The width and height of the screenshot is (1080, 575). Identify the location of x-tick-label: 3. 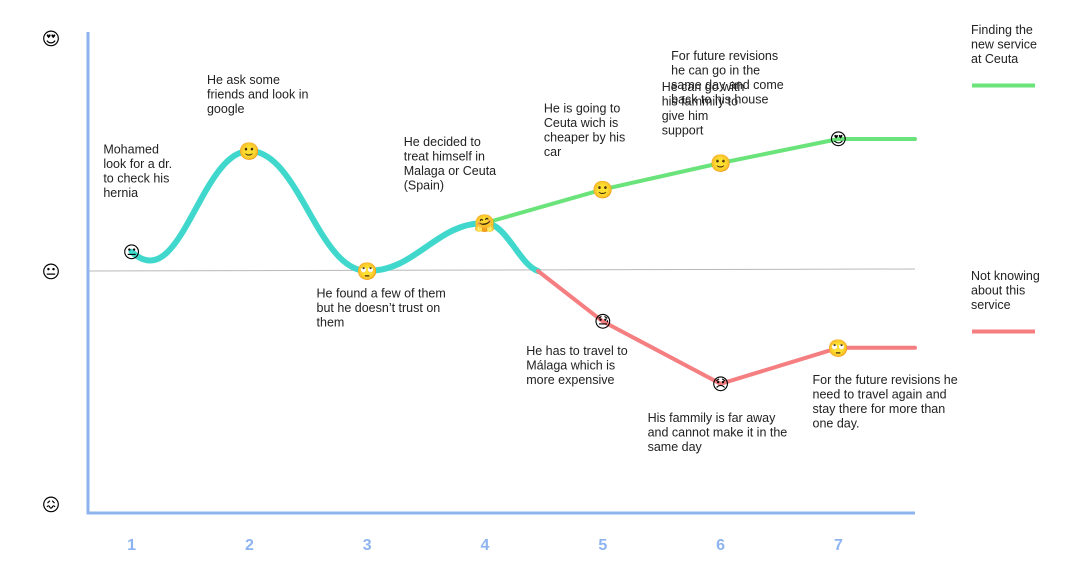
(367, 545).